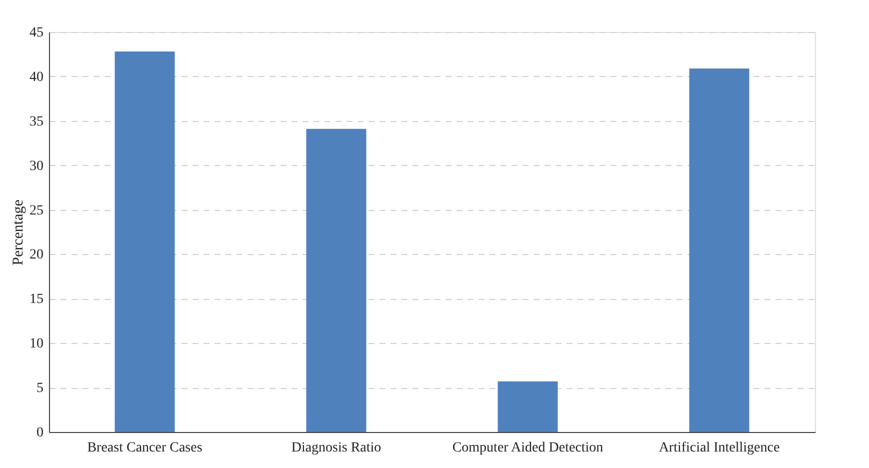 The height and width of the screenshot is (468, 869). I want to click on x-tick-label: Computer Aided Detection, so click(528, 448).